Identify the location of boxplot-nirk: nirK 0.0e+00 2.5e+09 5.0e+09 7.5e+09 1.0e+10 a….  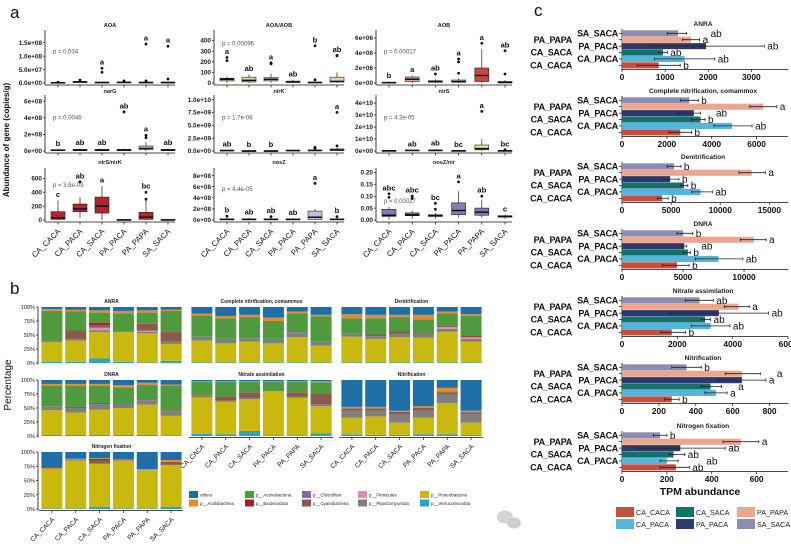
(266, 122).